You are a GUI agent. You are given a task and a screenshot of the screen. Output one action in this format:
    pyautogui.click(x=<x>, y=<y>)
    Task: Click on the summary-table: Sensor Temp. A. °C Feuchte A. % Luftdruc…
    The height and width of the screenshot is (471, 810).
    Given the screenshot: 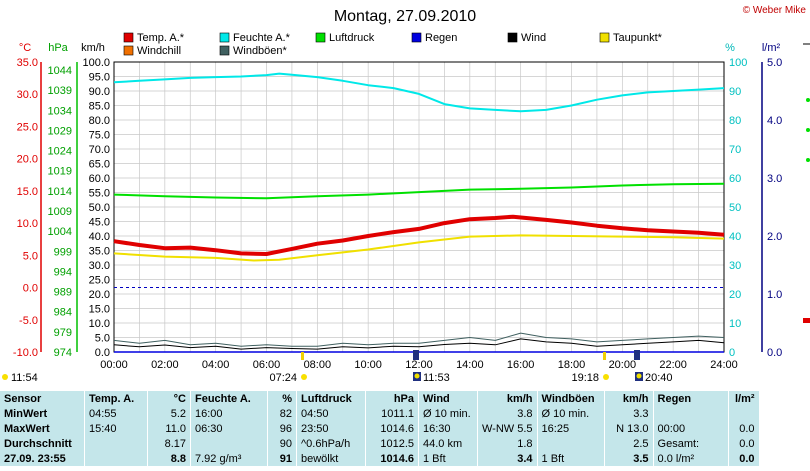 What is the action you would take?
    pyautogui.click(x=380, y=428)
    